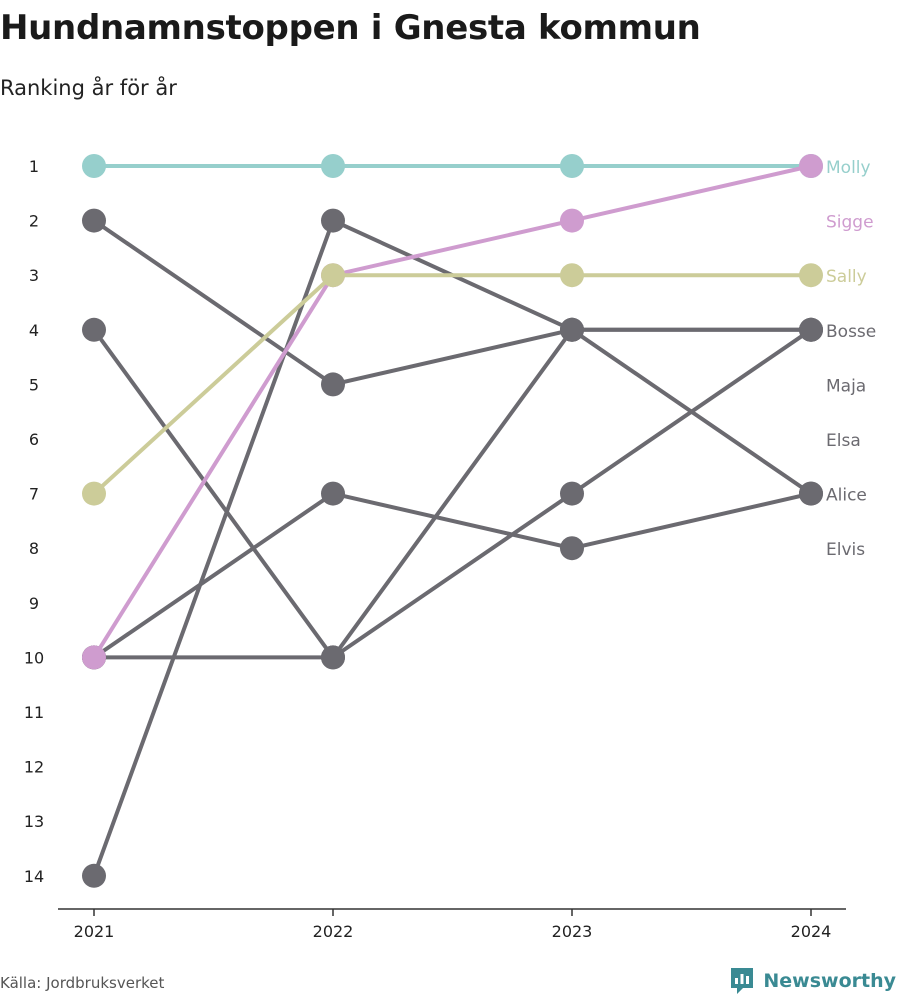 The height and width of the screenshot is (1000, 900). What do you see at coordinates (742, 981) in the screenshot?
I see `newsworthy-logo-icon` at bounding box center [742, 981].